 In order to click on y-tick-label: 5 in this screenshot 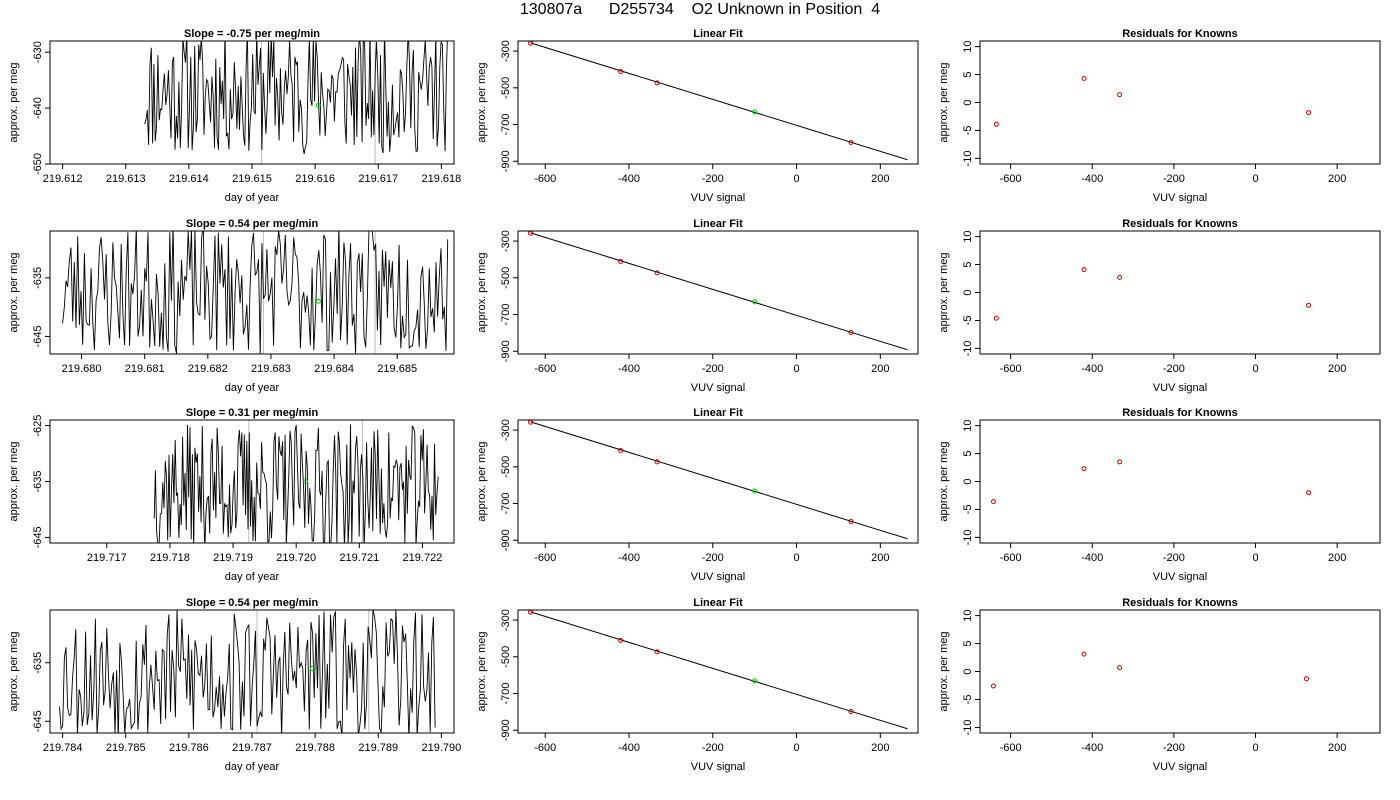, I will do `click(968, 453)`.